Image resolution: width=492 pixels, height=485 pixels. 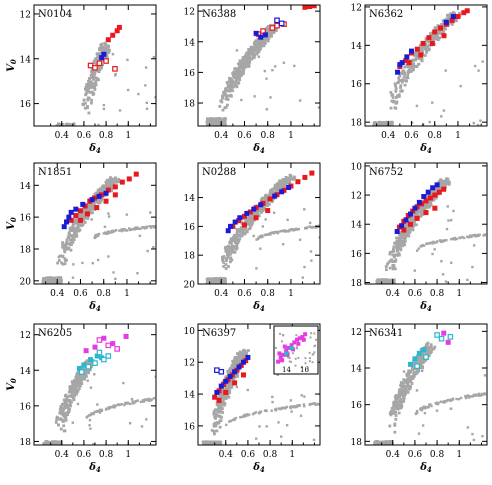 I want to click on series-set_b, so click(x=85, y=210).